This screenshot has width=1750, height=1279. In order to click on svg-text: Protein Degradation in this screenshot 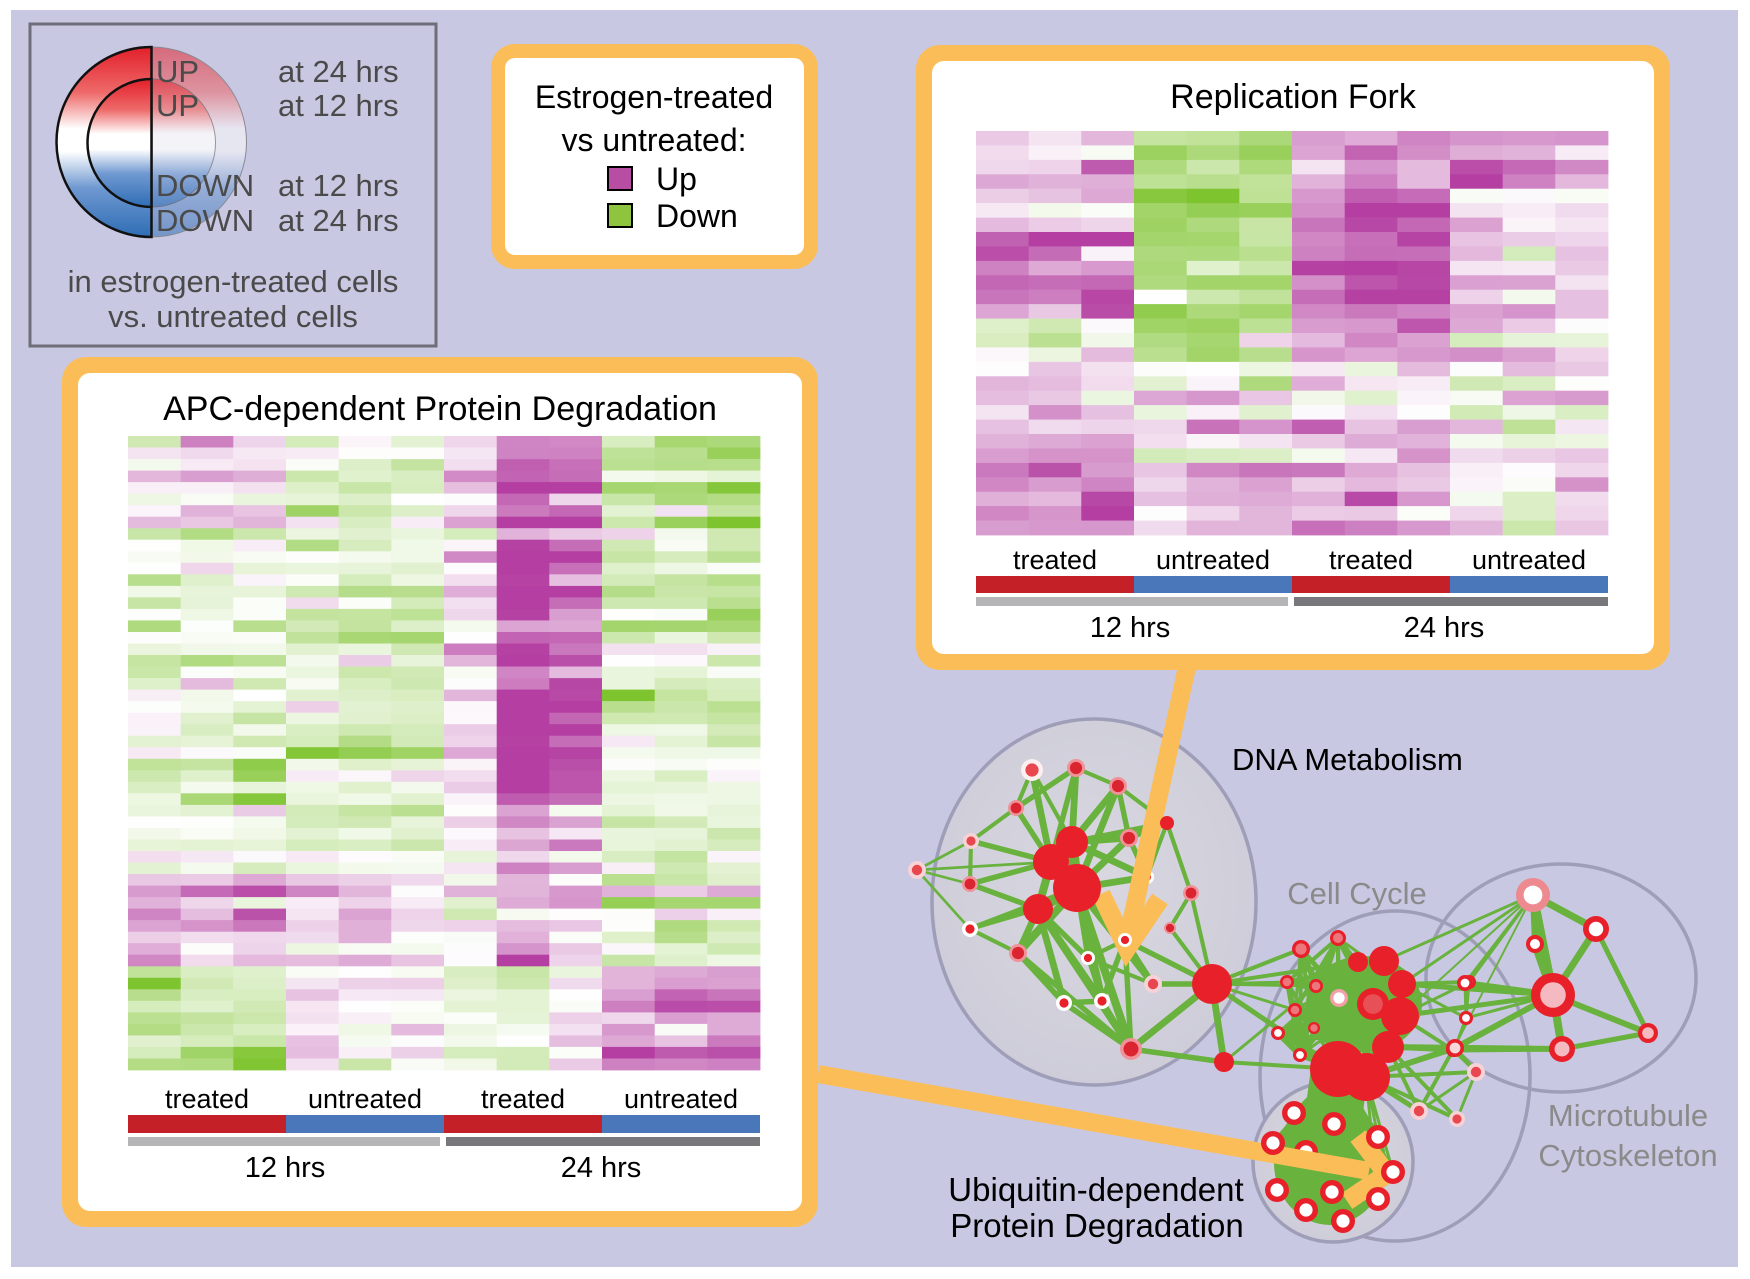, I will do `click(1097, 1225)`.